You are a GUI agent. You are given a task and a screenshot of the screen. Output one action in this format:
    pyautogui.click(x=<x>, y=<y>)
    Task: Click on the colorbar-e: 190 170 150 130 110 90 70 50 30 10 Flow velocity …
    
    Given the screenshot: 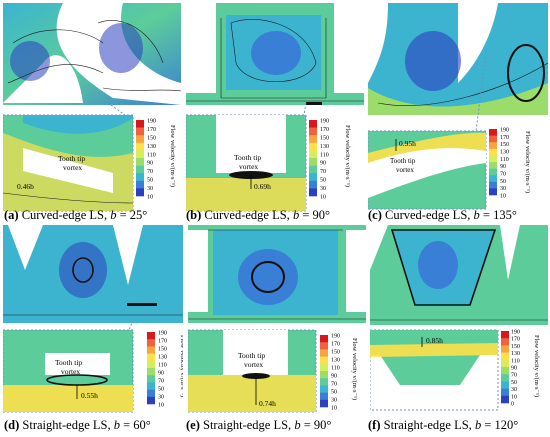 What is the action you would take?
    pyautogui.click(x=339, y=373)
    